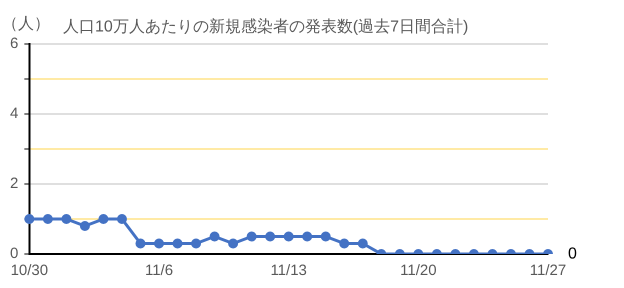 This screenshot has width=624, height=288. I want to click on x-tick-label: 11/20, so click(418, 271).